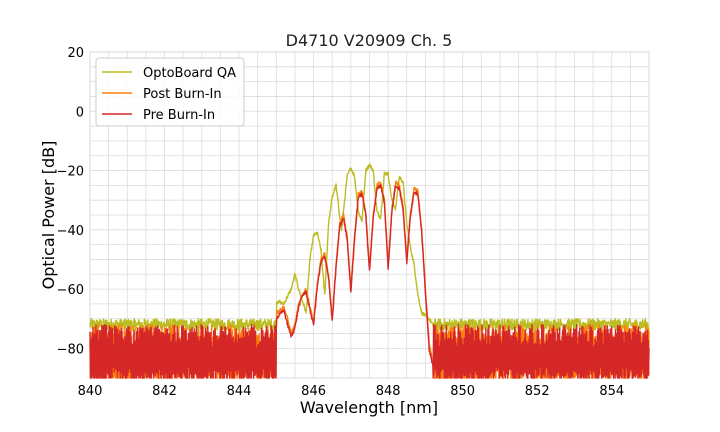 Image resolution: width=720 pixels, height=432 pixels. What do you see at coordinates (369, 407) in the screenshot?
I see `x-axis-label: Wavelength [nm]` at bounding box center [369, 407].